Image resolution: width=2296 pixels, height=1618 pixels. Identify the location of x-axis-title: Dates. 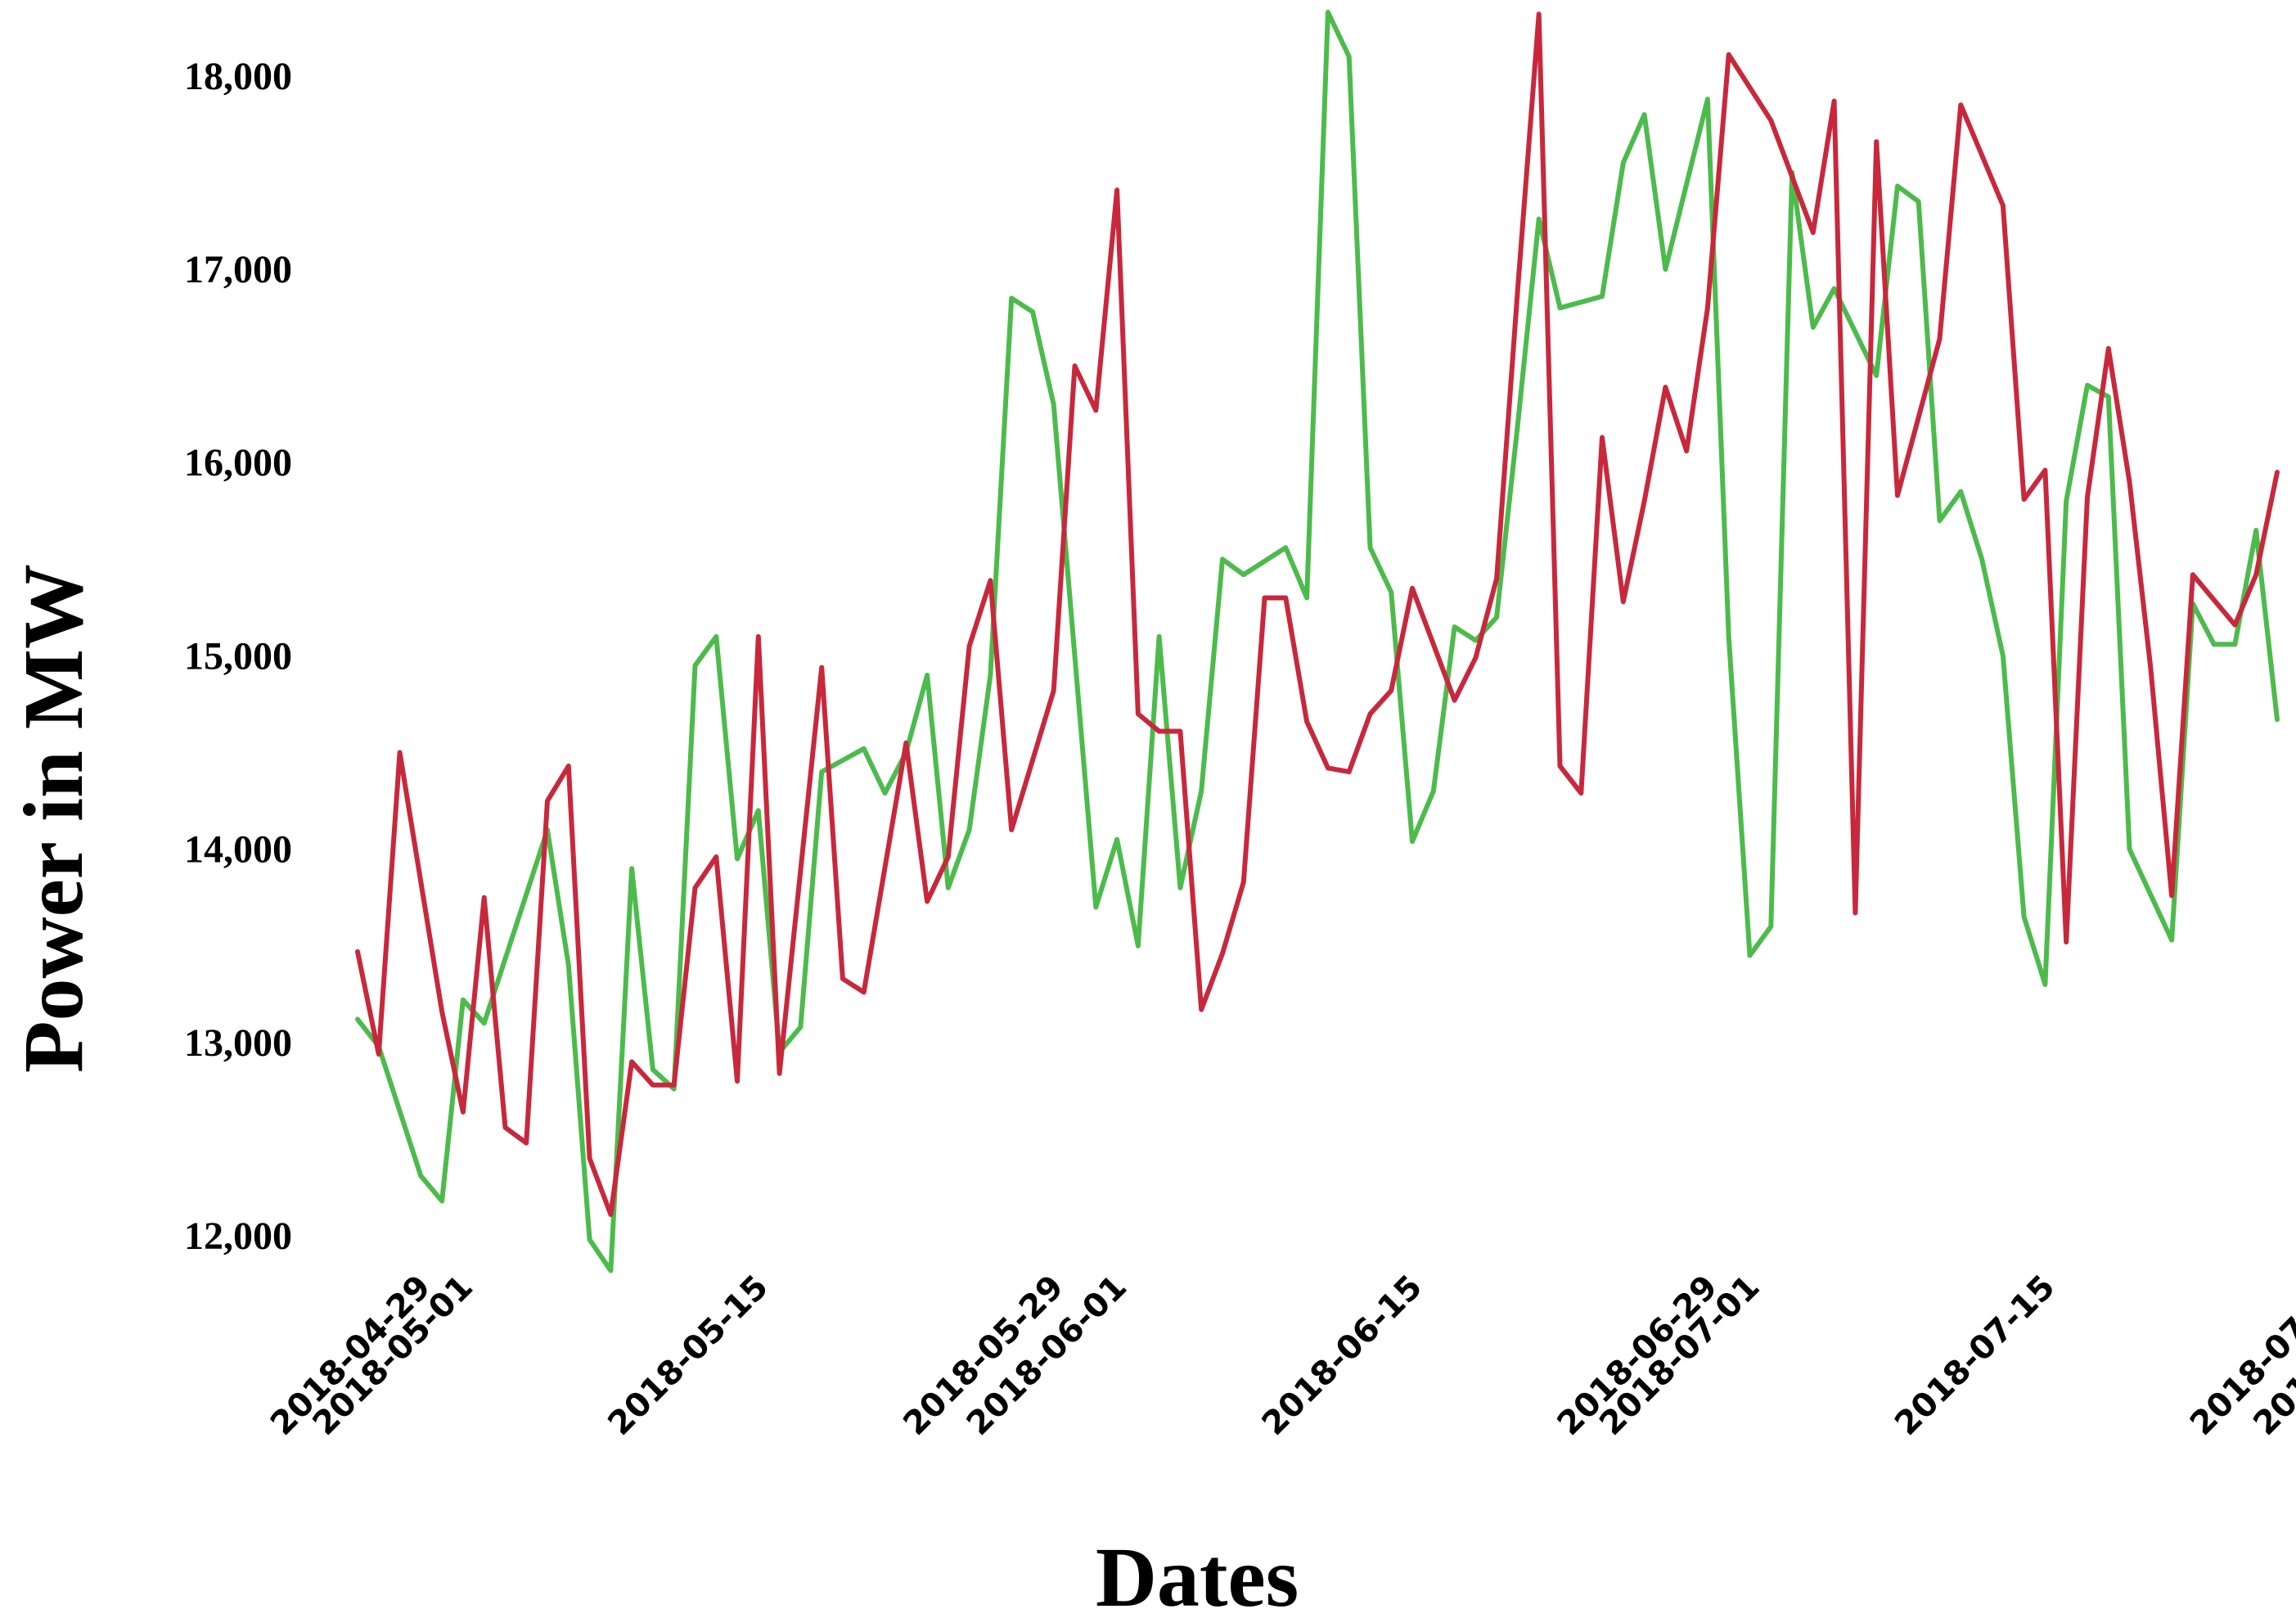
(1197, 1574).